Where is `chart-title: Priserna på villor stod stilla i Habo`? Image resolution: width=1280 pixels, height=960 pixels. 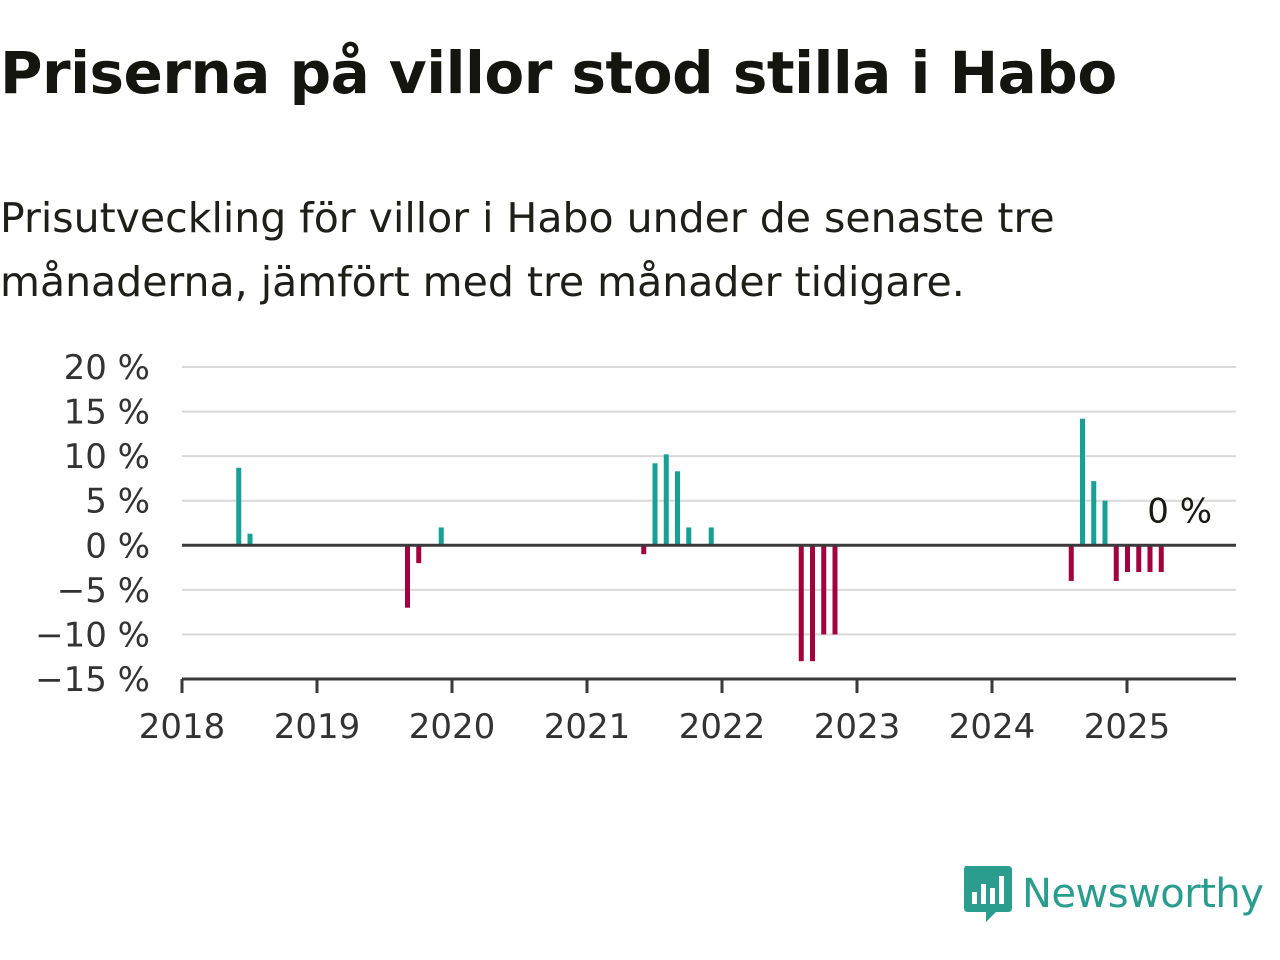
chart-title: Priserna på villor stod stilla i Habo is located at coordinates (558, 73).